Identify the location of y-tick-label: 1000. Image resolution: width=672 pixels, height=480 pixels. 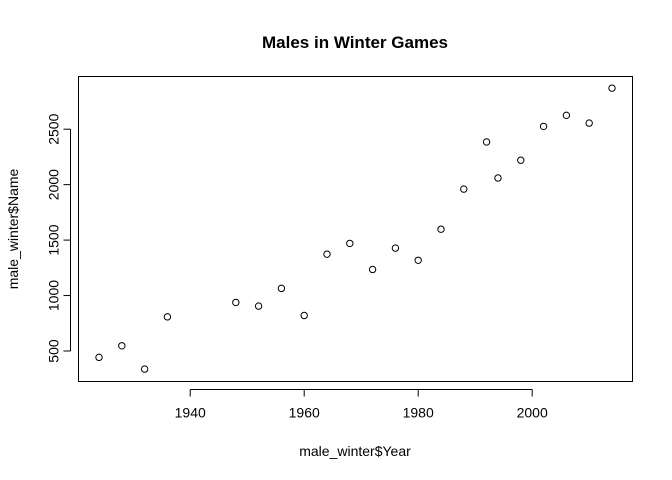
(54, 295).